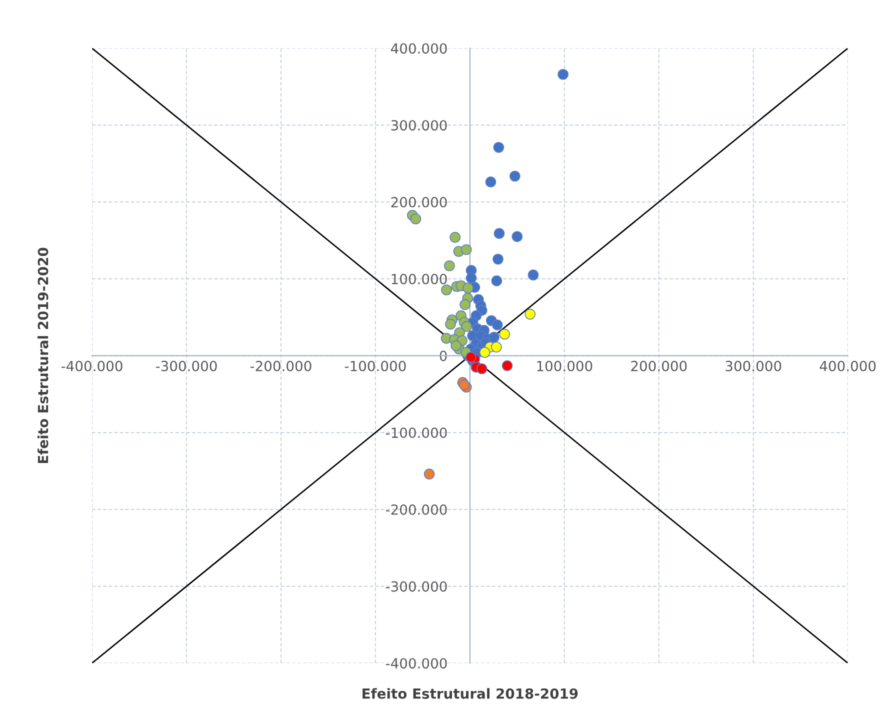  I want to click on x-tick-label: 400.000, so click(848, 366).